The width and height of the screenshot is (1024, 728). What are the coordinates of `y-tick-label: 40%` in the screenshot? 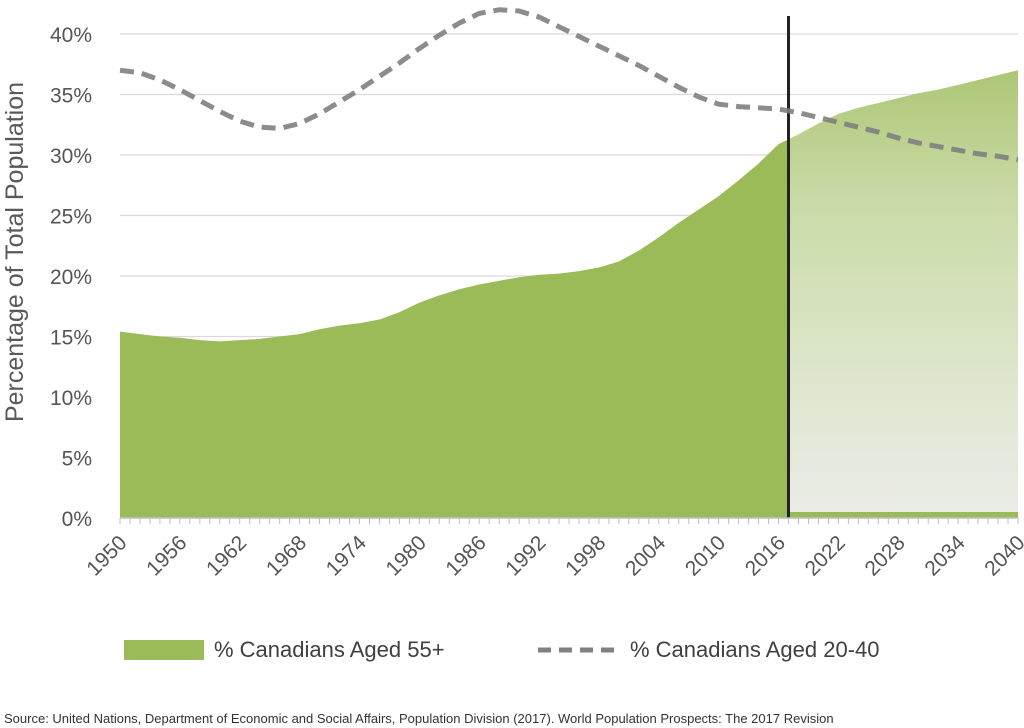 It's located at (71, 35).